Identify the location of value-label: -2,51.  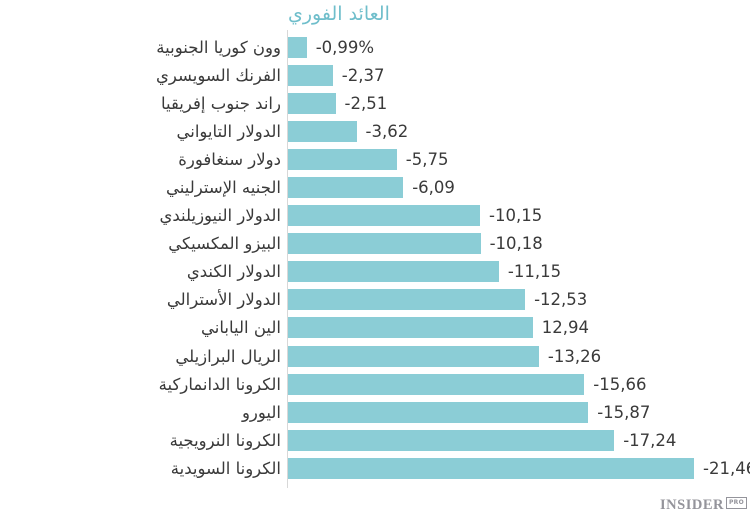
(366, 103).